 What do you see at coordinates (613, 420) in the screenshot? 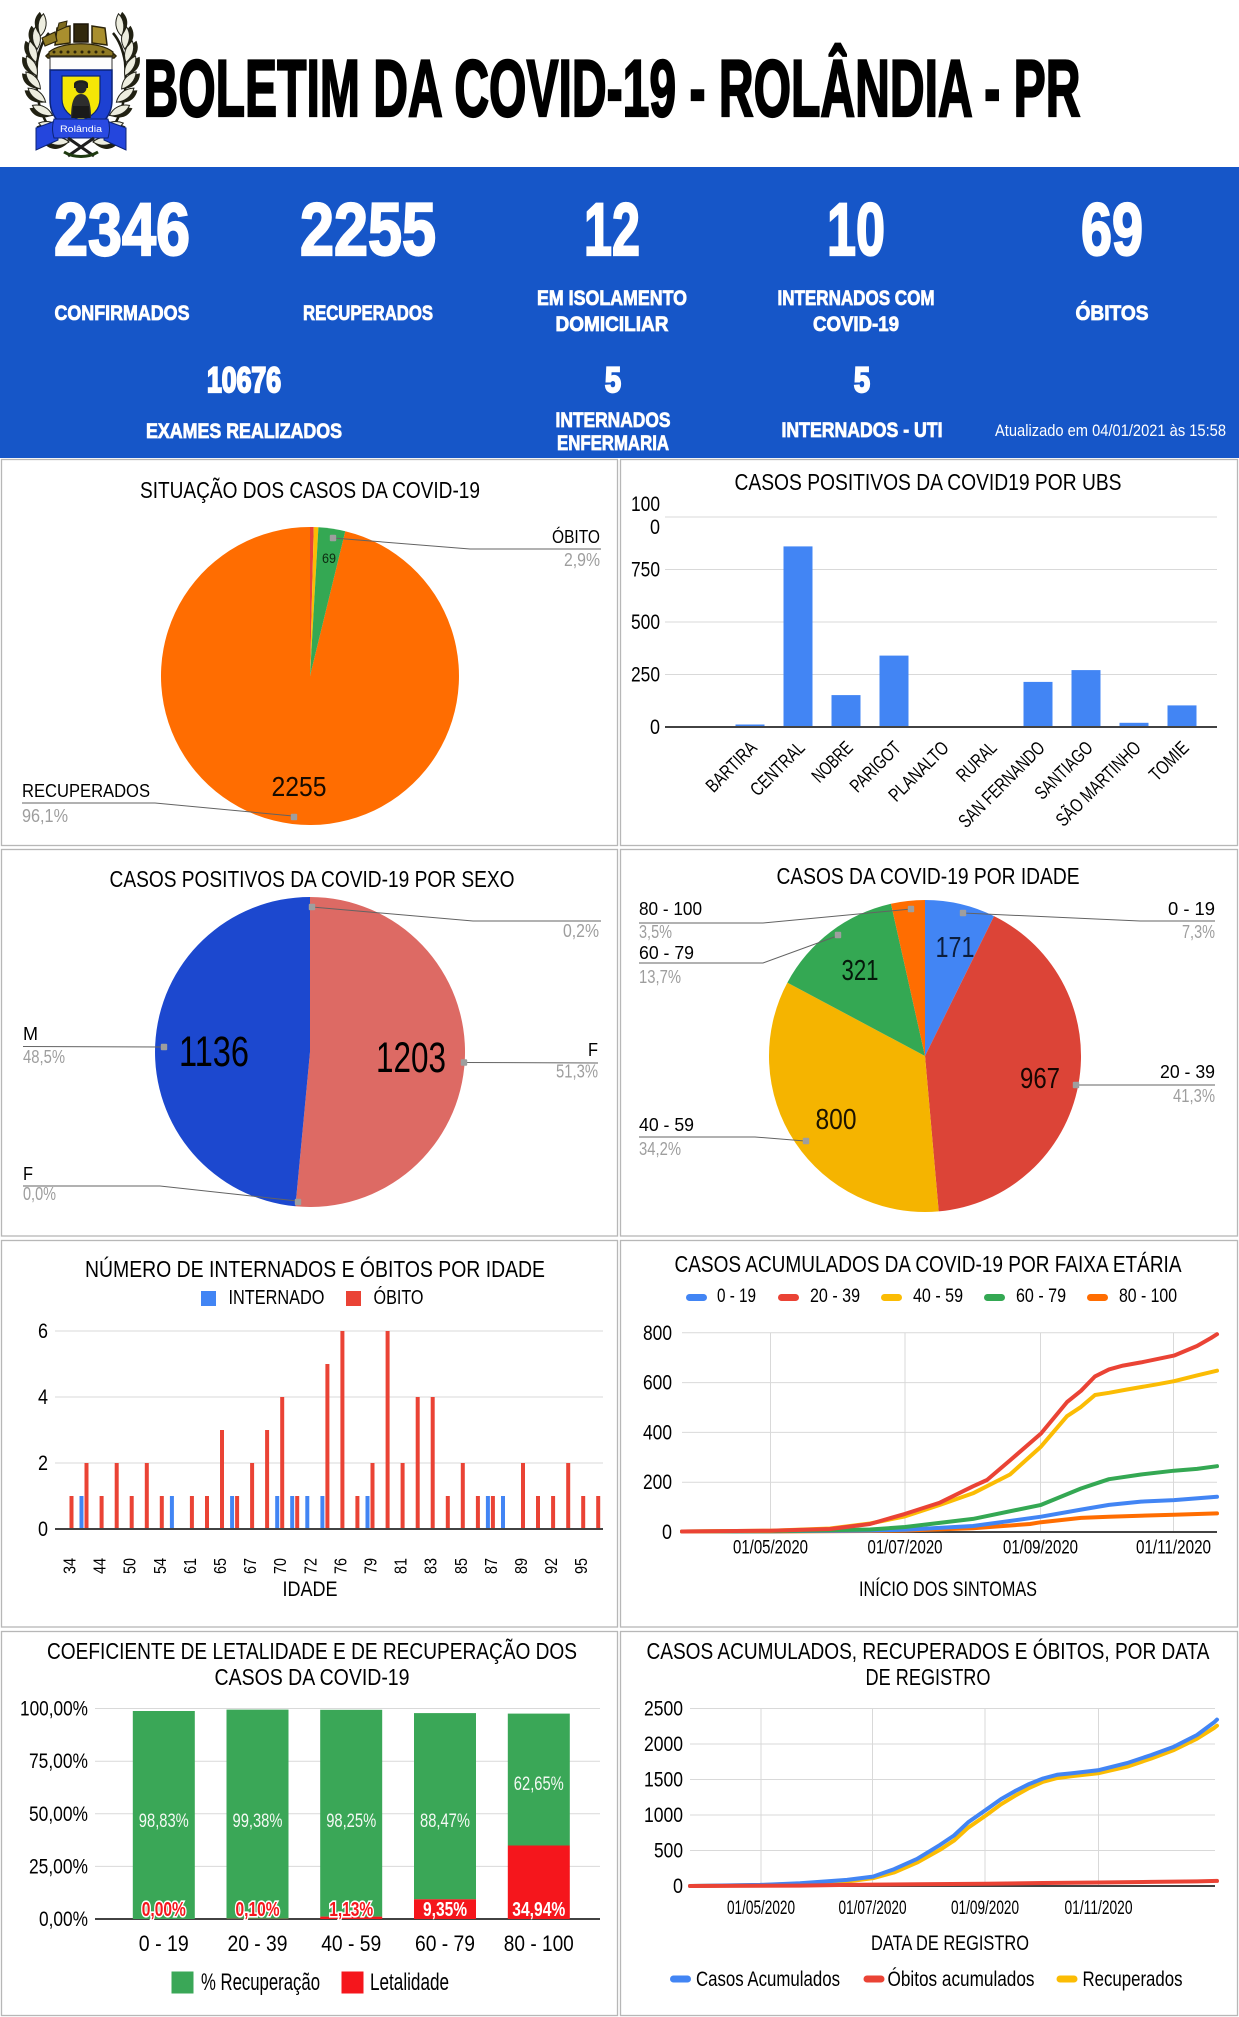
I see `svg-text: INTERNADOS` at bounding box center [613, 420].